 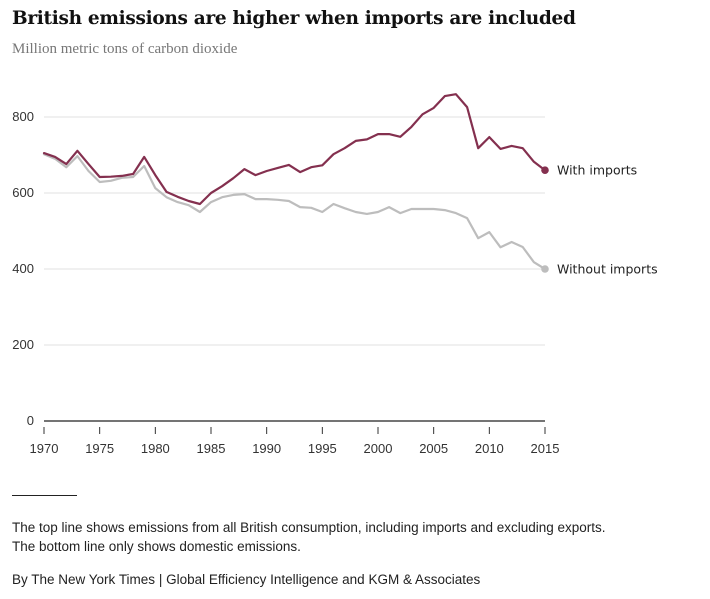 What do you see at coordinates (44, 448) in the screenshot?
I see `x-tick-label-1970: 1970` at bounding box center [44, 448].